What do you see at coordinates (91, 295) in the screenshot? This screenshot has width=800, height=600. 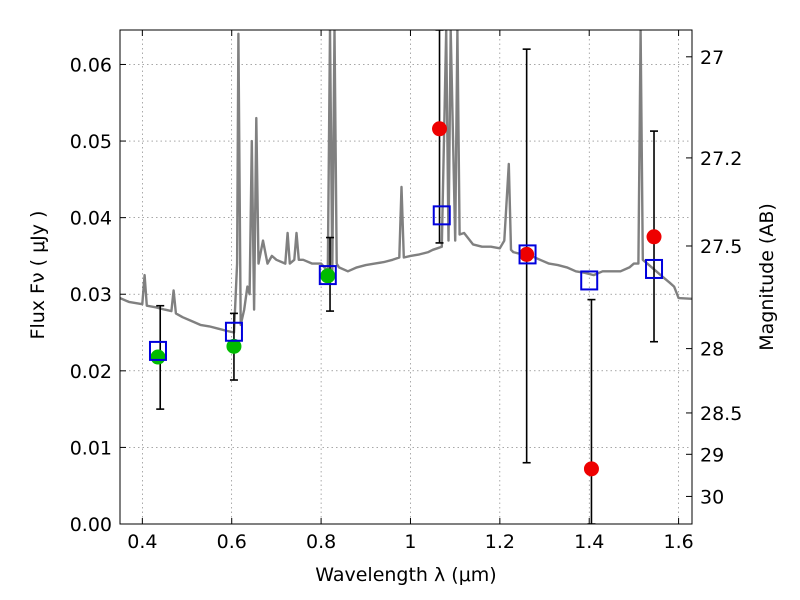 I see `y-tick-label: 0.03` at bounding box center [91, 295].